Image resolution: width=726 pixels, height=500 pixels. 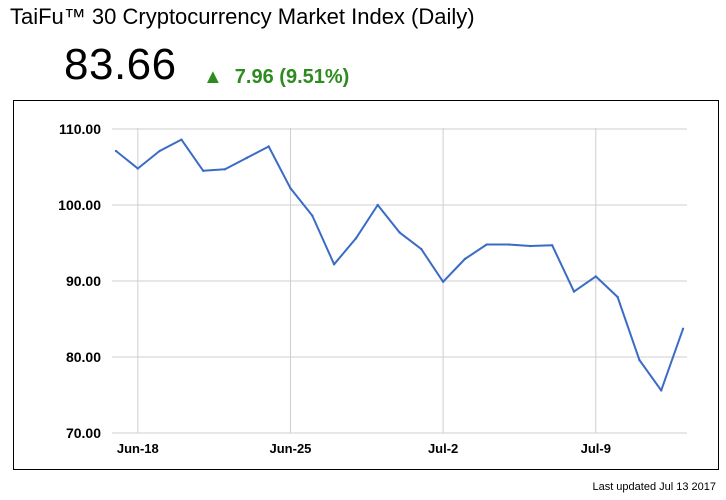 I want to click on x-tick-label: Jun-18, so click(x=138, y=448).